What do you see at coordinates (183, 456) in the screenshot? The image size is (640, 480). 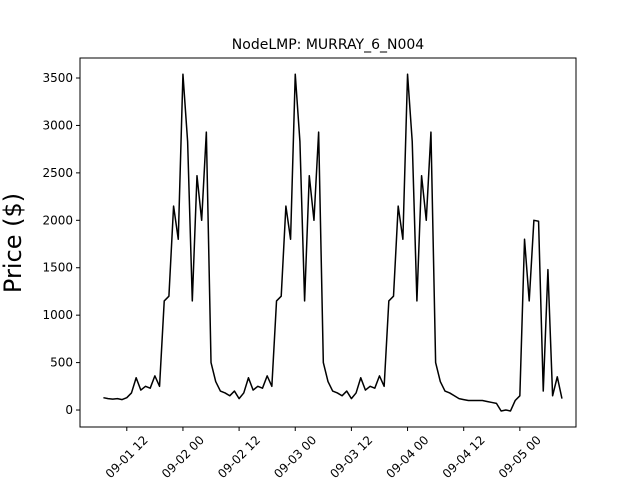 I see `x-tick-label: 09-02 00` at bounding box center [183, 456].